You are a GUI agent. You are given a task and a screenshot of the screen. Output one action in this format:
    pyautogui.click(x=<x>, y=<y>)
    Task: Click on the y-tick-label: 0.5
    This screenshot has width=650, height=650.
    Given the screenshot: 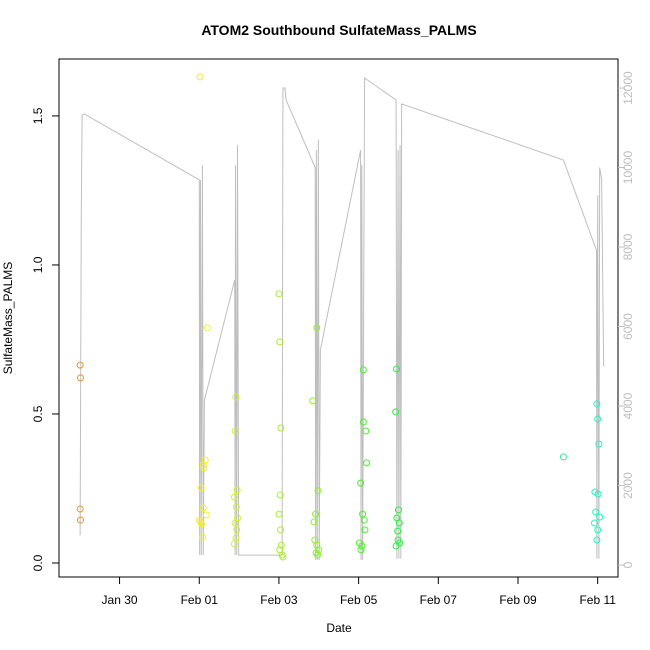 What is the action you would take?
    pyautogui.click(x=38, y=413)
    